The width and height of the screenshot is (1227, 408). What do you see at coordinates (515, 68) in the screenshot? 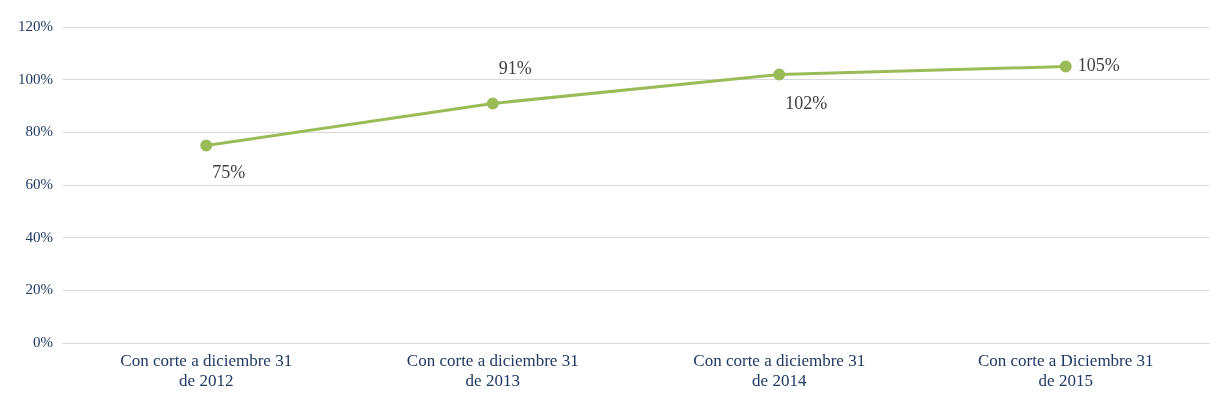
I see `data-label: 91%` at bounding box center [515, 68].